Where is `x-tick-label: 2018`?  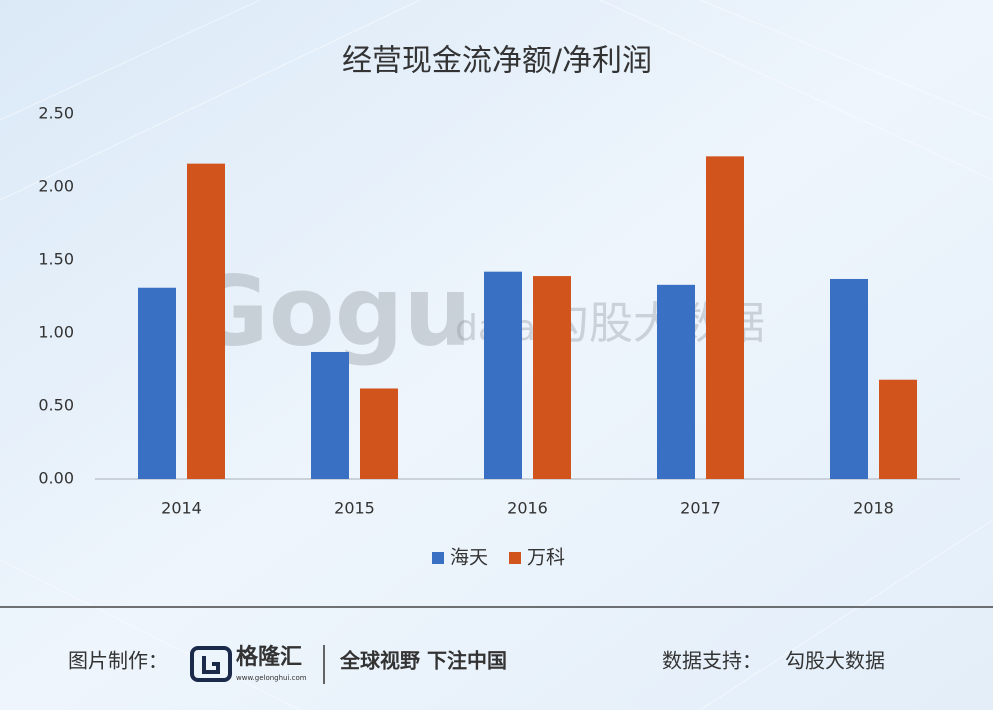 x-tick-label: 2018 is located at coordinates (873, 508).